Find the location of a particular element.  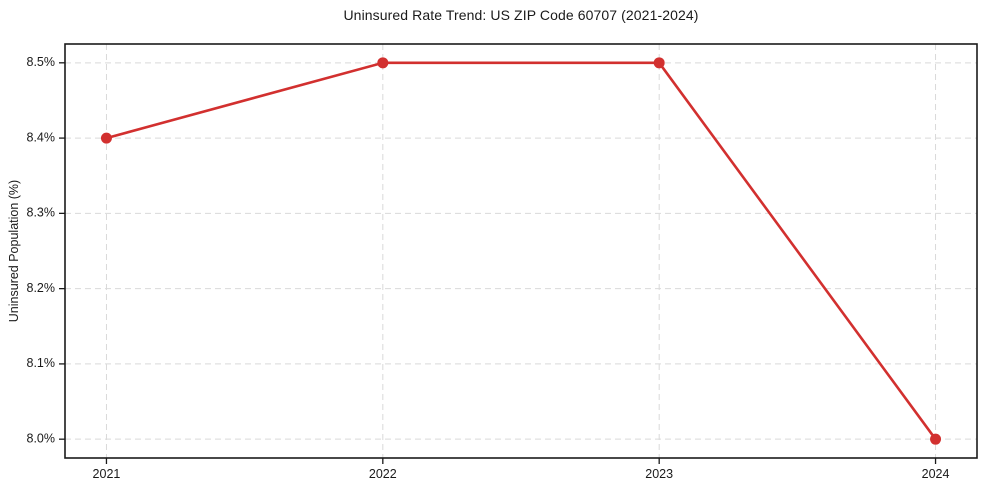

y-tick-label: 8.4% is located at coordinates (41, 137).